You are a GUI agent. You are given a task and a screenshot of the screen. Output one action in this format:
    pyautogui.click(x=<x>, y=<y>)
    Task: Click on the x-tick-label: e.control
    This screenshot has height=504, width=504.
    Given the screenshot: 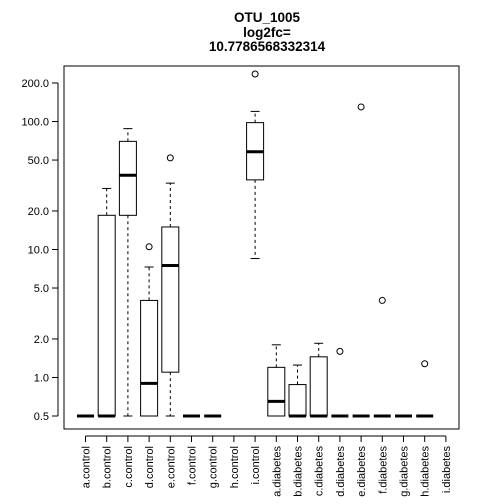 What is the action you would take?
    pyautogui.click(x=171, y=467)
    